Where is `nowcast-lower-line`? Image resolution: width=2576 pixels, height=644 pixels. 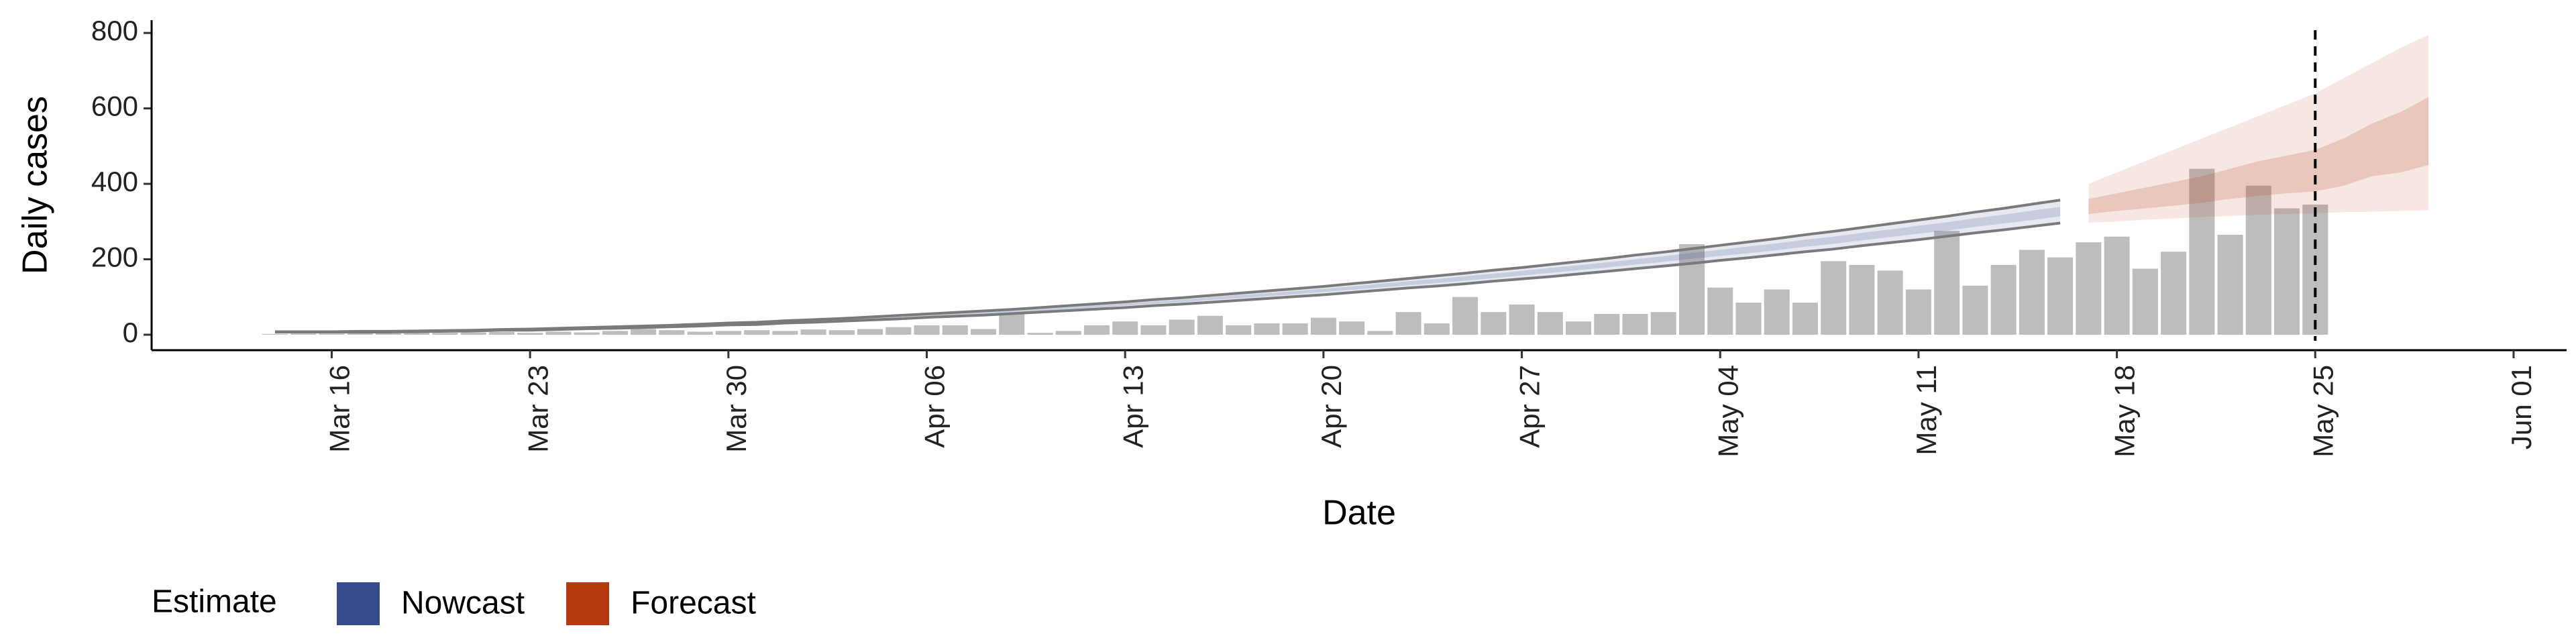 nowcast-lower-line is located at coordinates (1168, 277).